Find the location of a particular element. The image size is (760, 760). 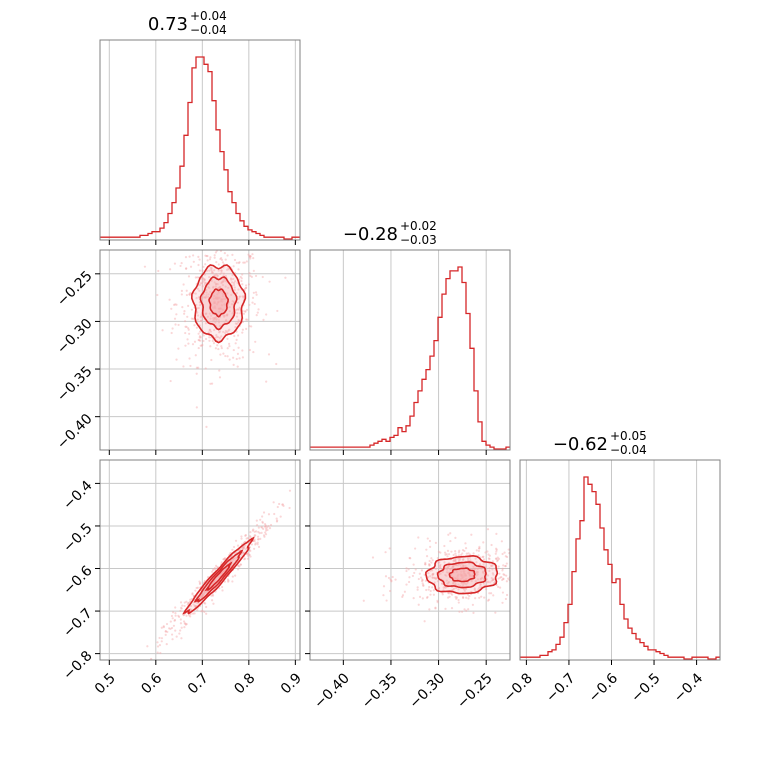

scatter-panel-0: −0.40 −0.35 −0.30 −0.25 is located at coordinates (177, 341).